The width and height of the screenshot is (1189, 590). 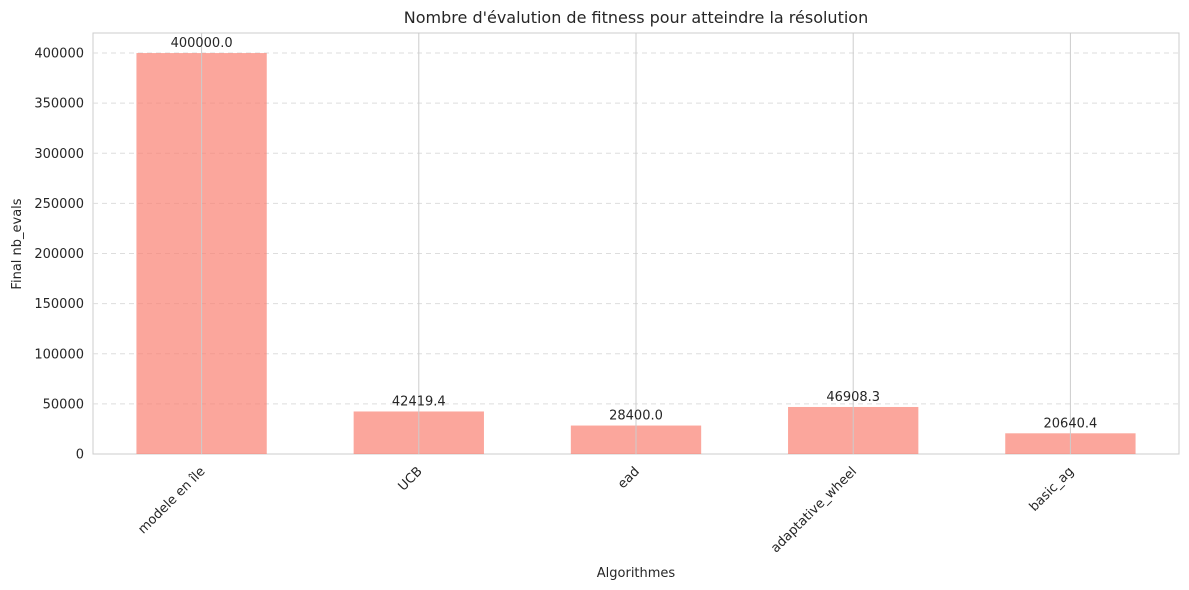 I want to click on x-tick-label: adaptative_wheel, so click(x=814, y=510).